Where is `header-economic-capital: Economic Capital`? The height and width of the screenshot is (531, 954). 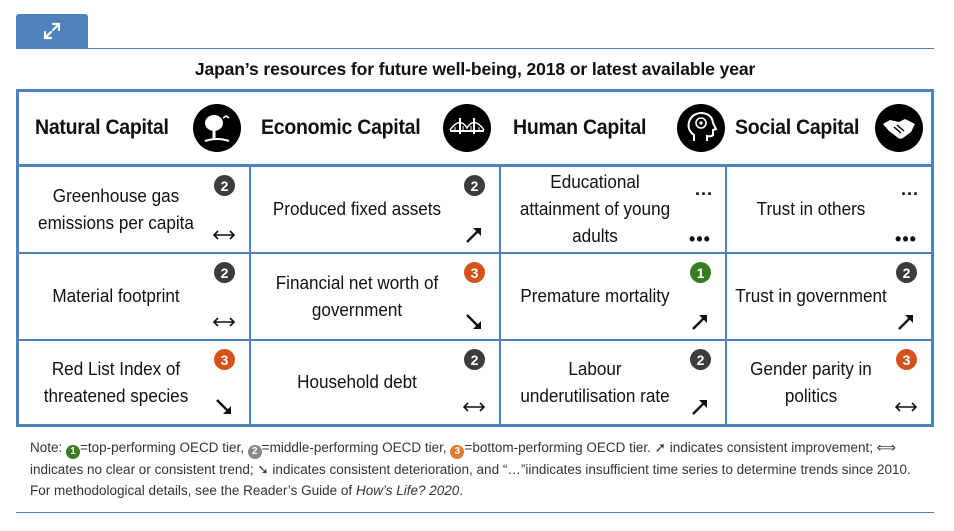
header-economic-capital: Economic Capital is located at coordinates (346, 128).